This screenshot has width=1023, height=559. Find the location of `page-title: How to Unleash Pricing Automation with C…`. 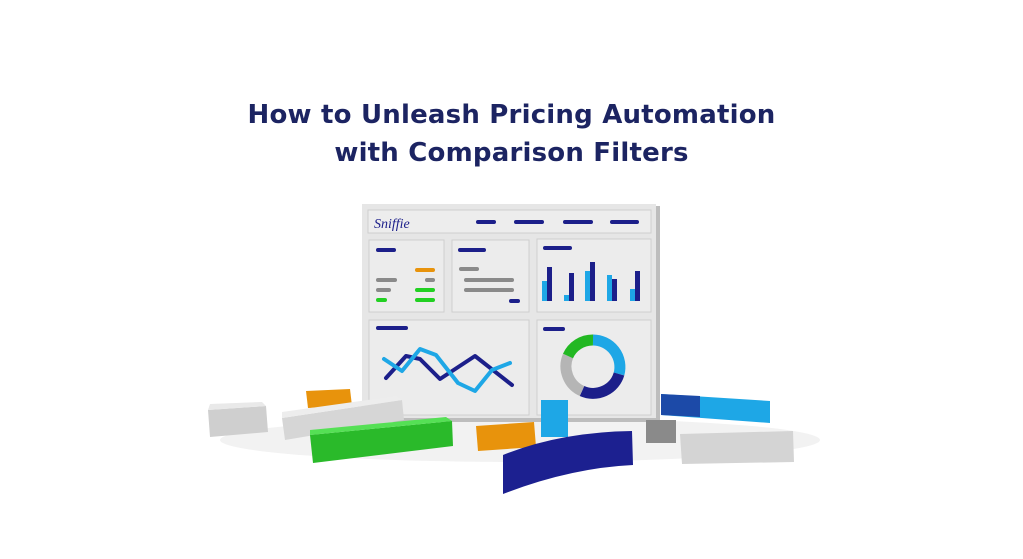

page-title: How to Unleash Pricing Automation with C… is located at coordinates (511, 134).